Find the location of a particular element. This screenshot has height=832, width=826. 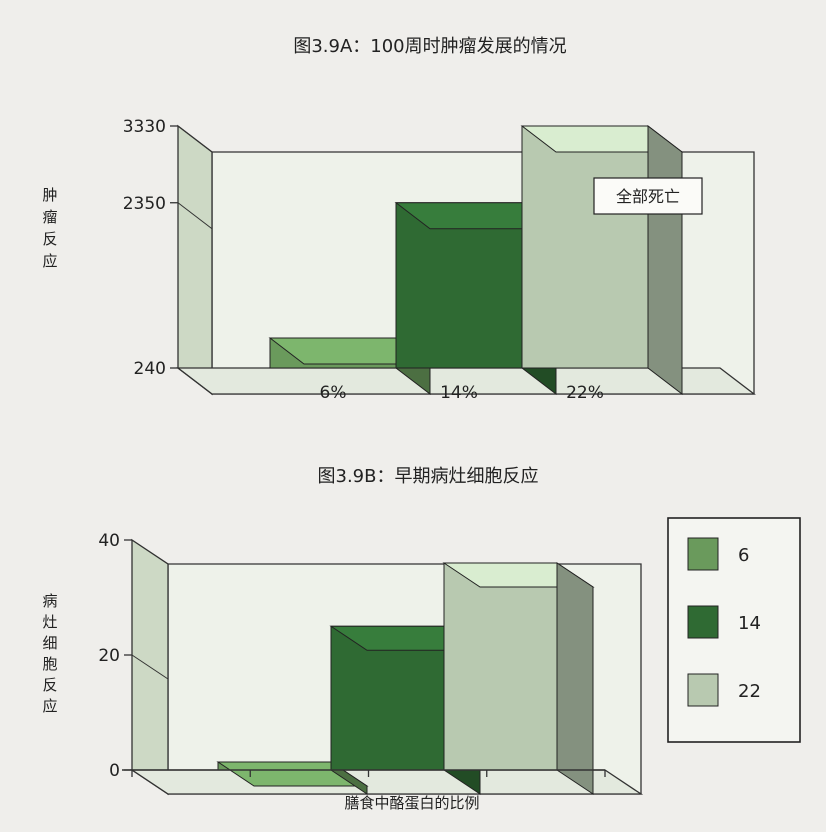

x-axis-label: 膳食中酪蛋白的比例 is located at coordinates (411, 803).